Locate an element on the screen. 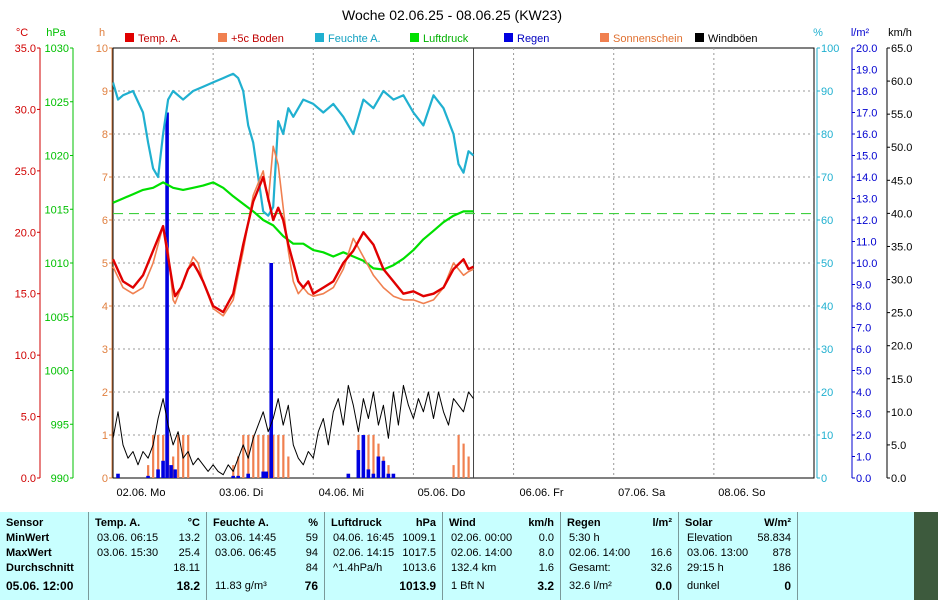 The image size is (938, 600). pressure-axis: 990 995 1000 1005 1010 1015 1020 1025 1030 hPa is located at coordinates (59, 256).